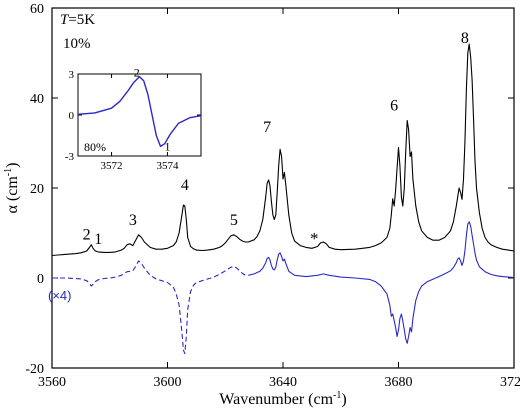  What do you see at coordinates (283, 382) in the screenshot?
I see `x-tick-label: 3640` at bounding box center [283, 382].